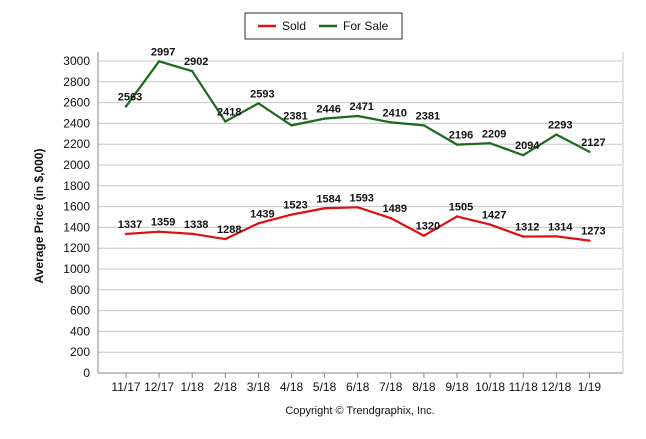 The image size is (646, 439). What do you see at coordinates (39, 216) in the screenshot?
I see `y-axis-title: Average Price (in $,000)` at bounding box center [39, 216].